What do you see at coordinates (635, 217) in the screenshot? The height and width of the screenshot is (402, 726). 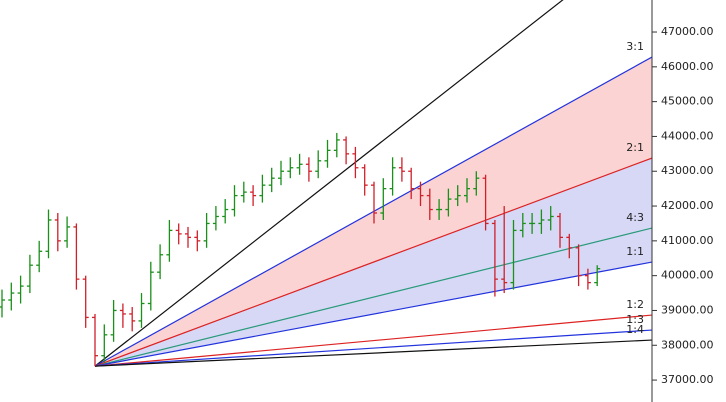 I see `fan-label: 4:3` at bounding box center [635, 217].